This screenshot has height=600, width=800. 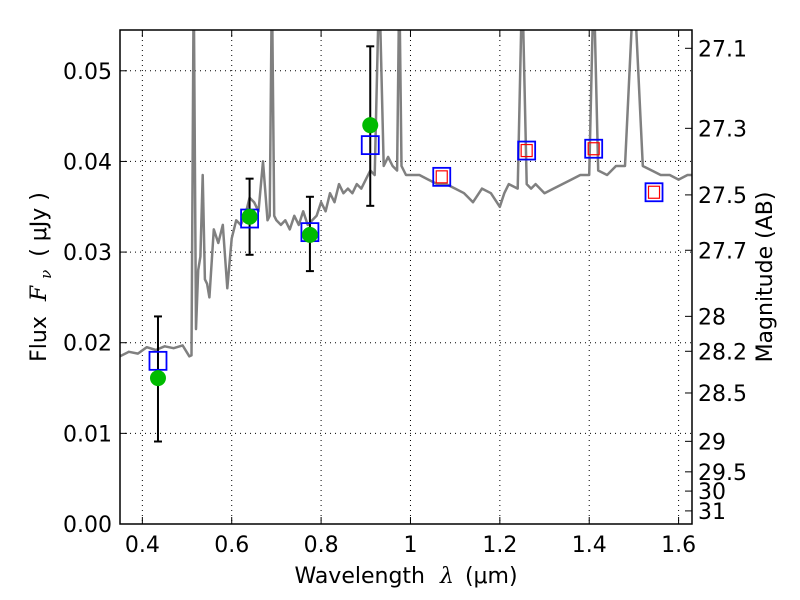 What do you see at coordinates (321, 545) in the screenshot?
I see `x-tick-label: 0.8` at bounding box center [321, 545].